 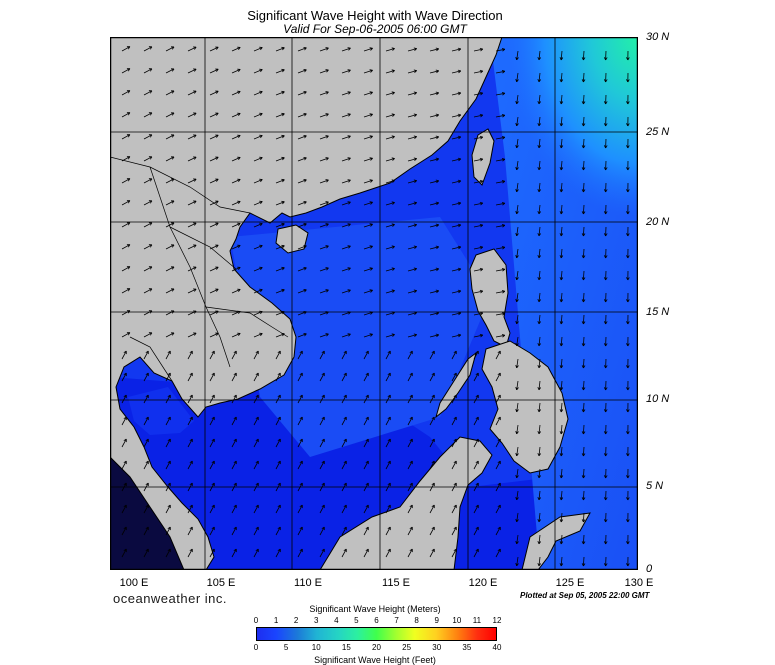 What do you see at coordinates (199, 269) in the screenshot?
I see `country-borders` at bounding box center [199, 269].